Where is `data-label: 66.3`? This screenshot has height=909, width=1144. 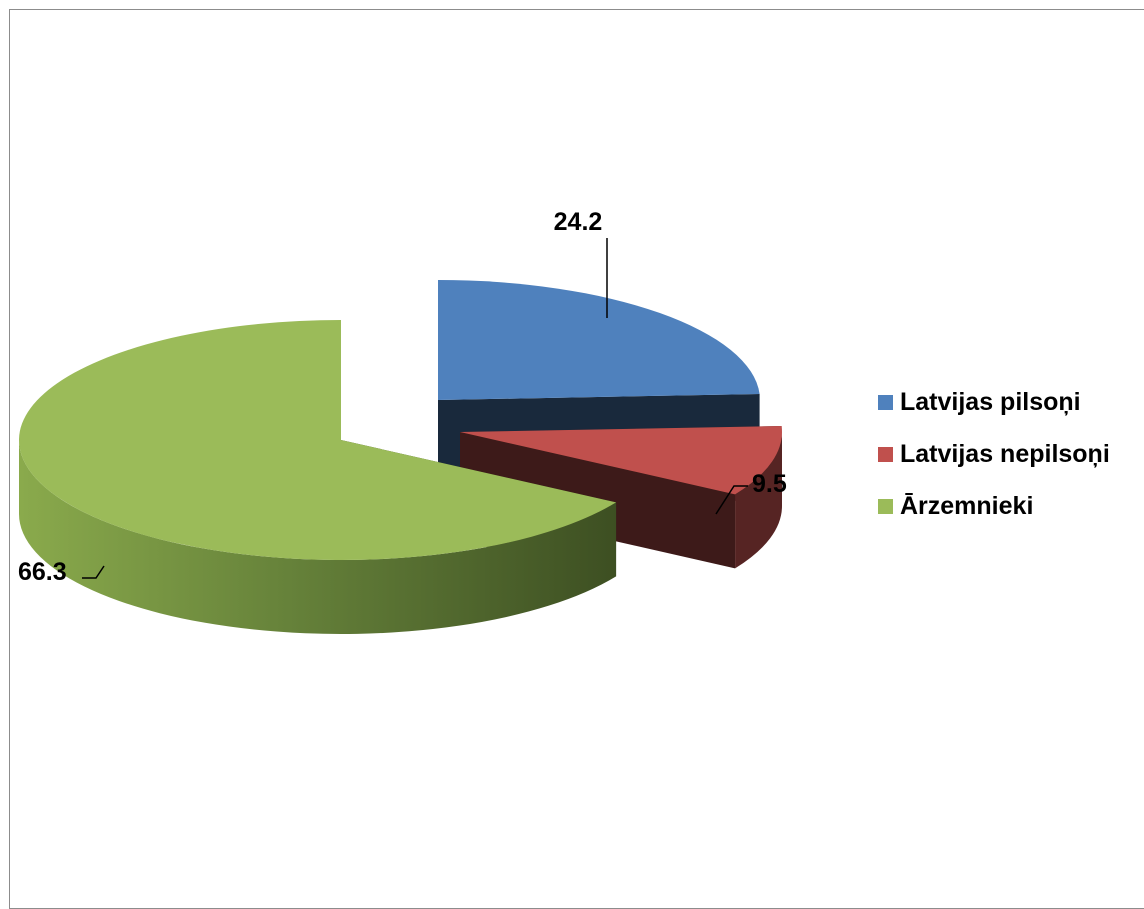 data-label: 66.3 is located at coordinates (42, 572).